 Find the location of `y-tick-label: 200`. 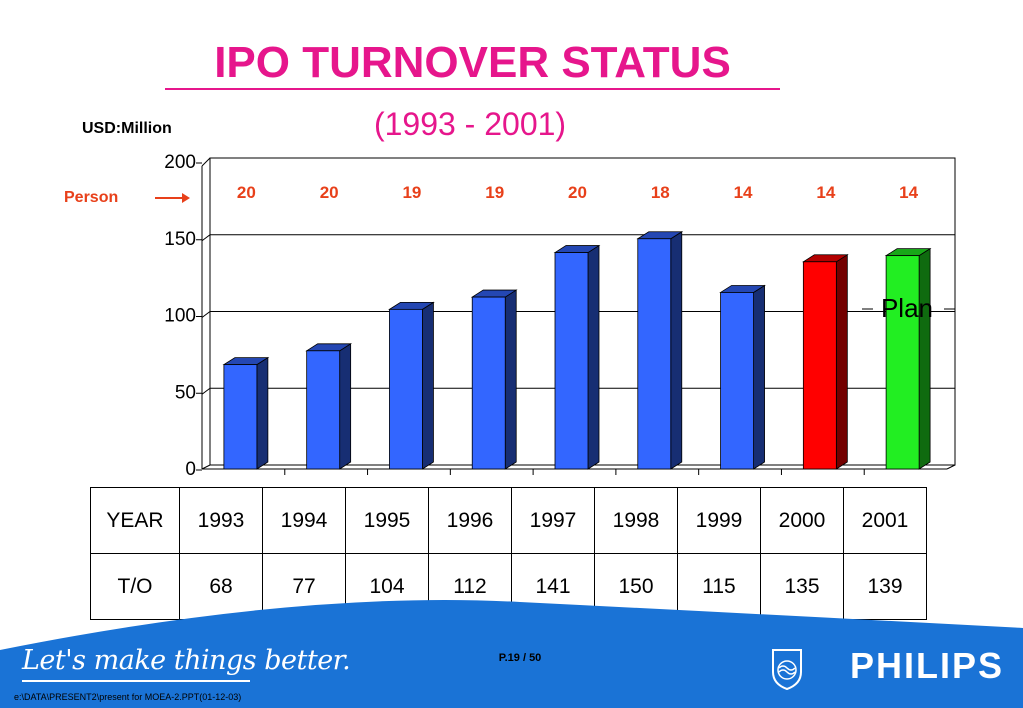

y-tick-label: 200 is located at coordinates (180, 162).